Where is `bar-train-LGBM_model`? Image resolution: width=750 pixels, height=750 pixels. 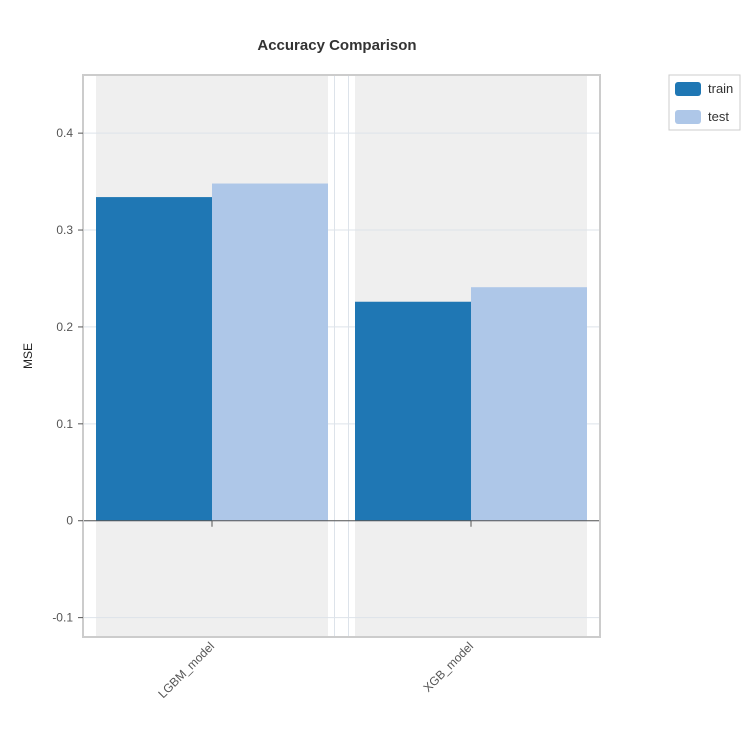 bar-train-LGBM_model is located at coordinates (154, 359).